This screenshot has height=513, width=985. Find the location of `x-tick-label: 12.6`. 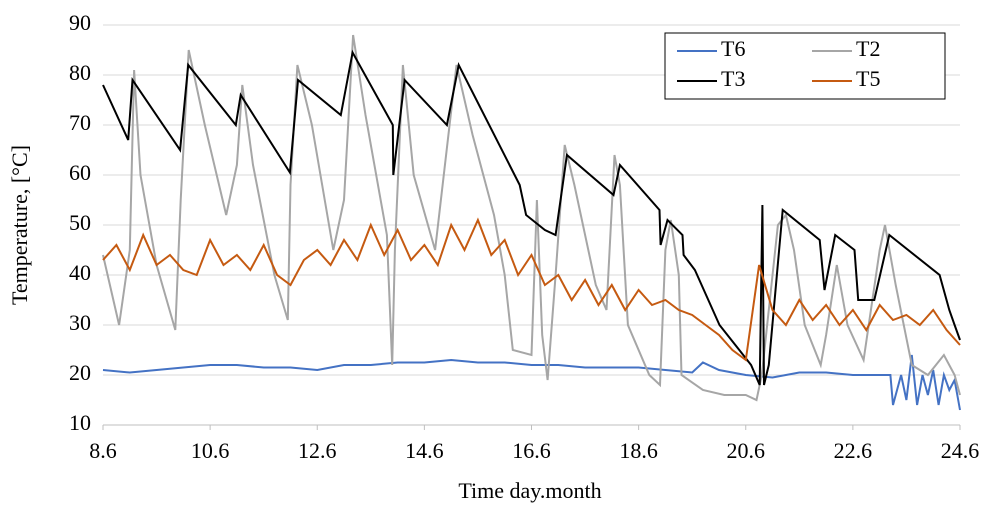

x-tick-label: 12.6 is located at coordinates (317, 450).